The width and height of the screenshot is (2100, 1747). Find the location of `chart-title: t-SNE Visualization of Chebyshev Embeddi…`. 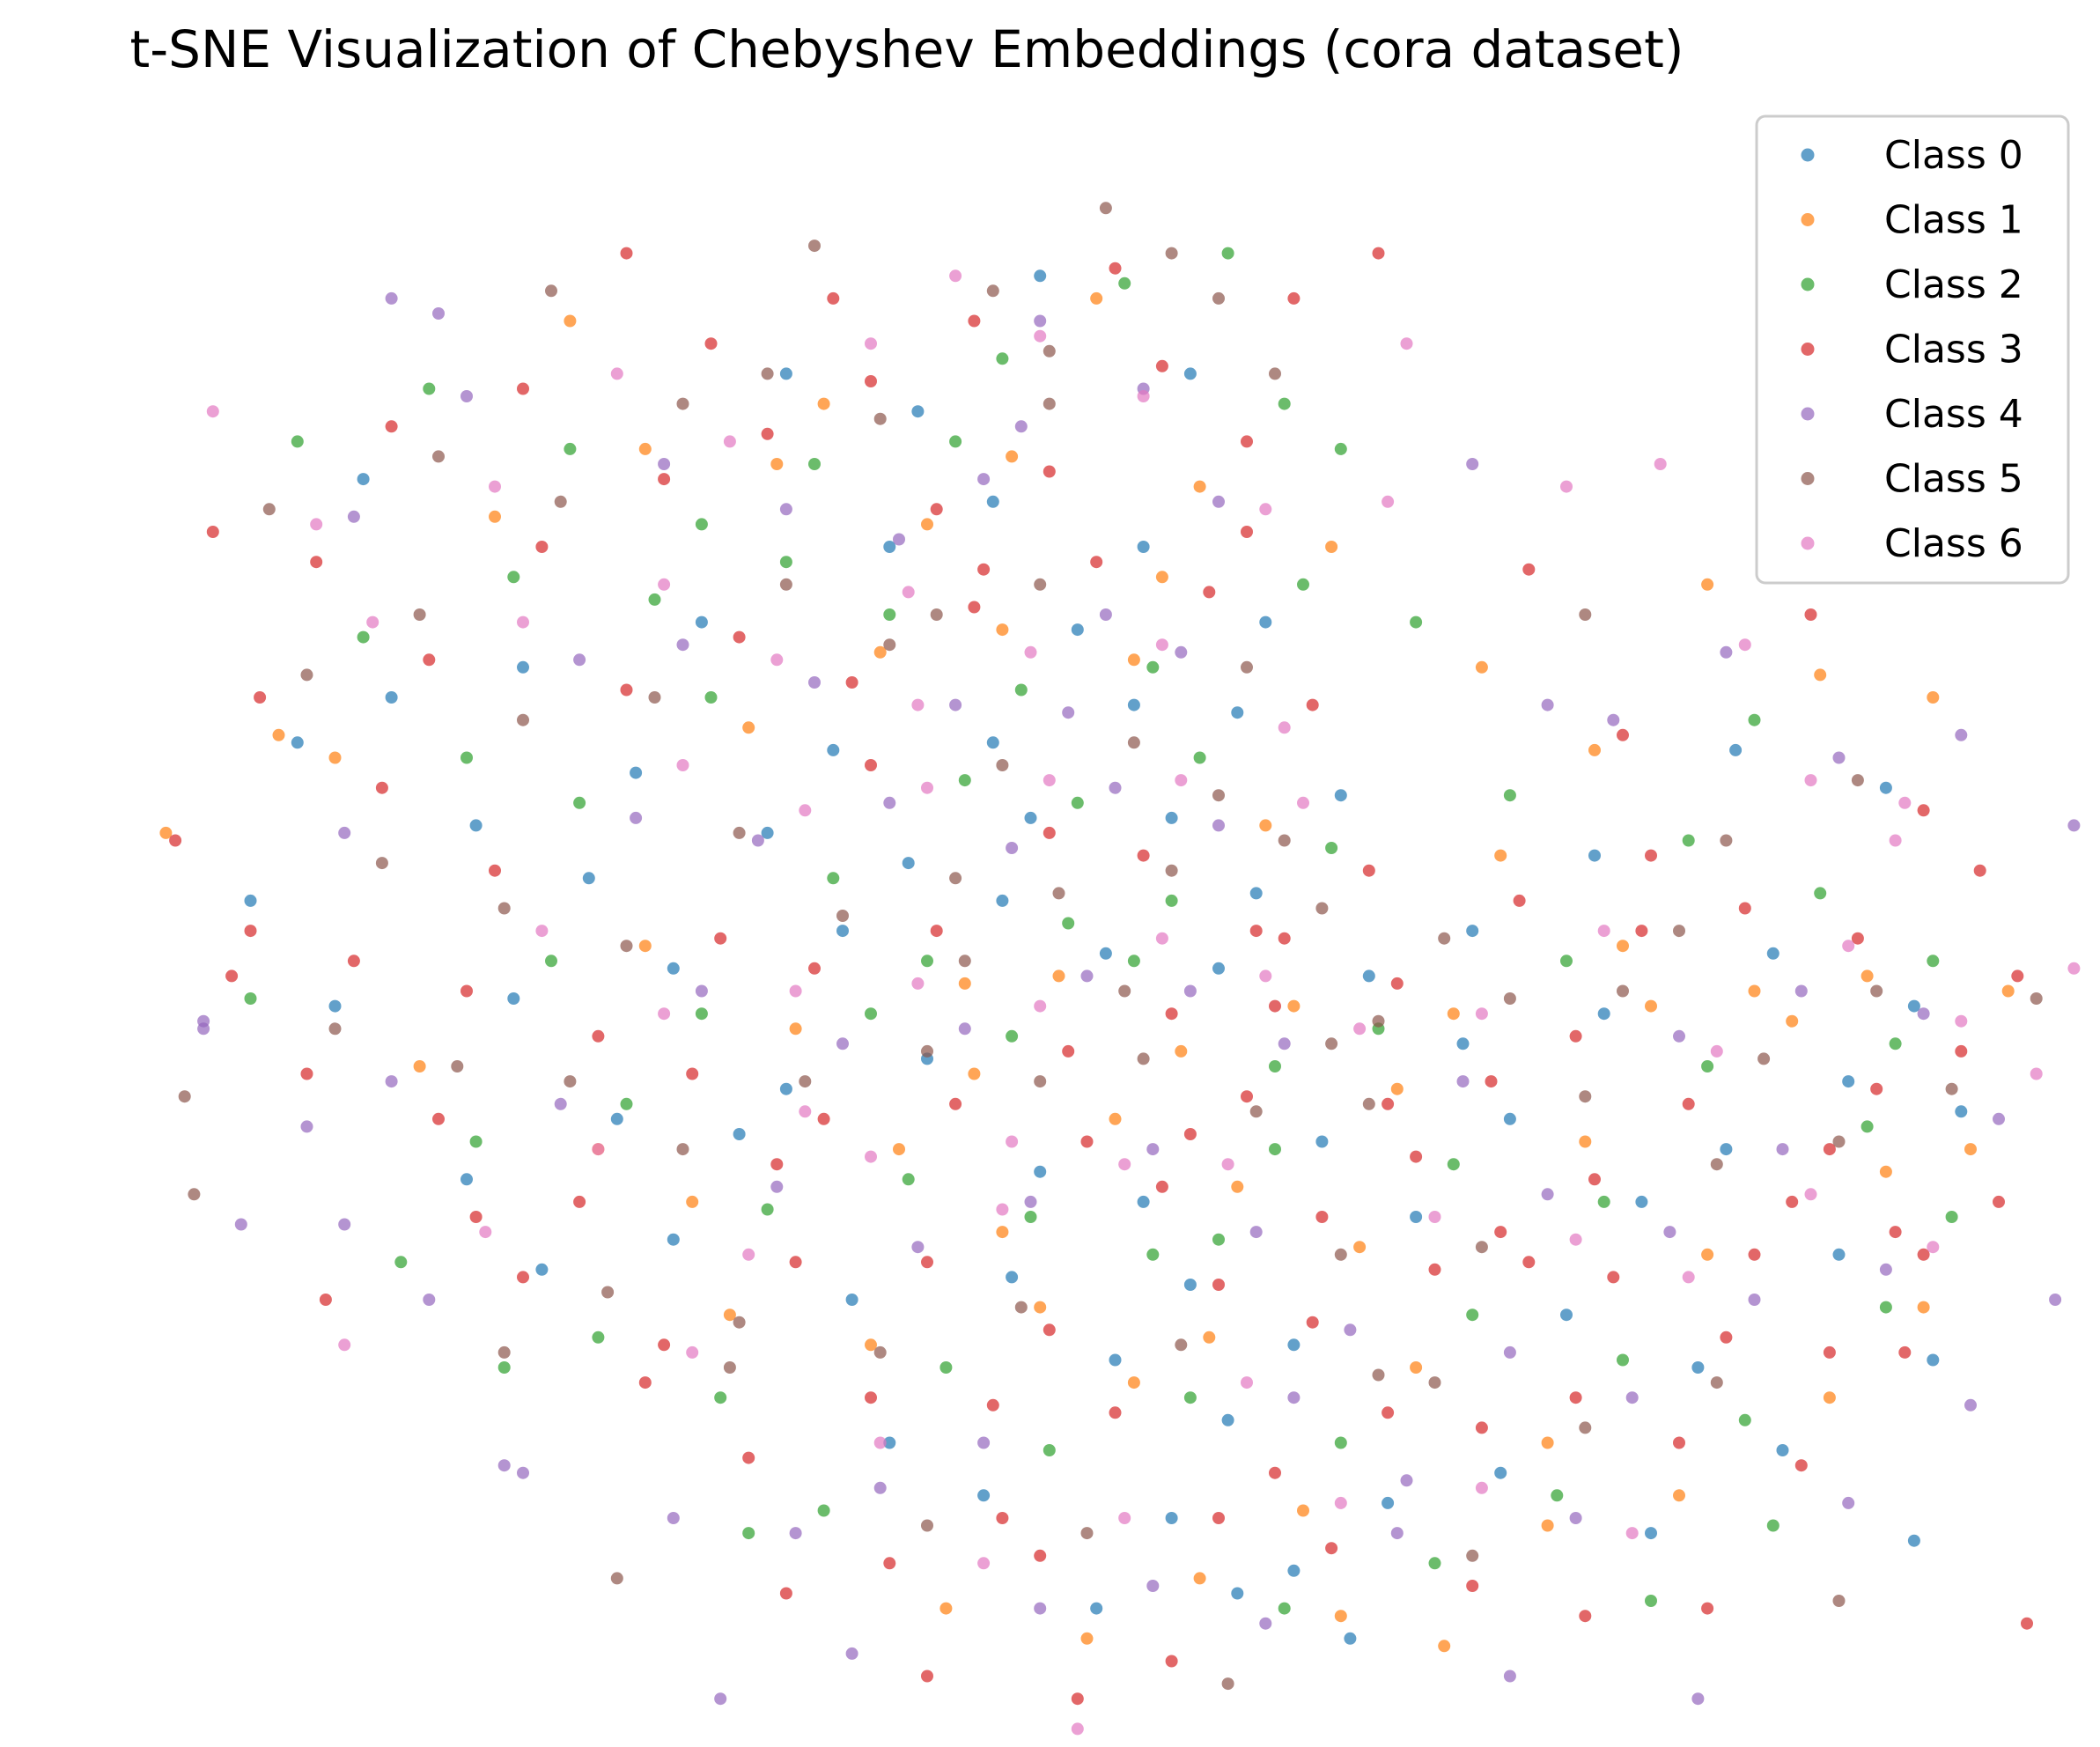

chart-title: t-SNE Visualization of Chebyshev Embeddi… is located at coordinates (907, 49).